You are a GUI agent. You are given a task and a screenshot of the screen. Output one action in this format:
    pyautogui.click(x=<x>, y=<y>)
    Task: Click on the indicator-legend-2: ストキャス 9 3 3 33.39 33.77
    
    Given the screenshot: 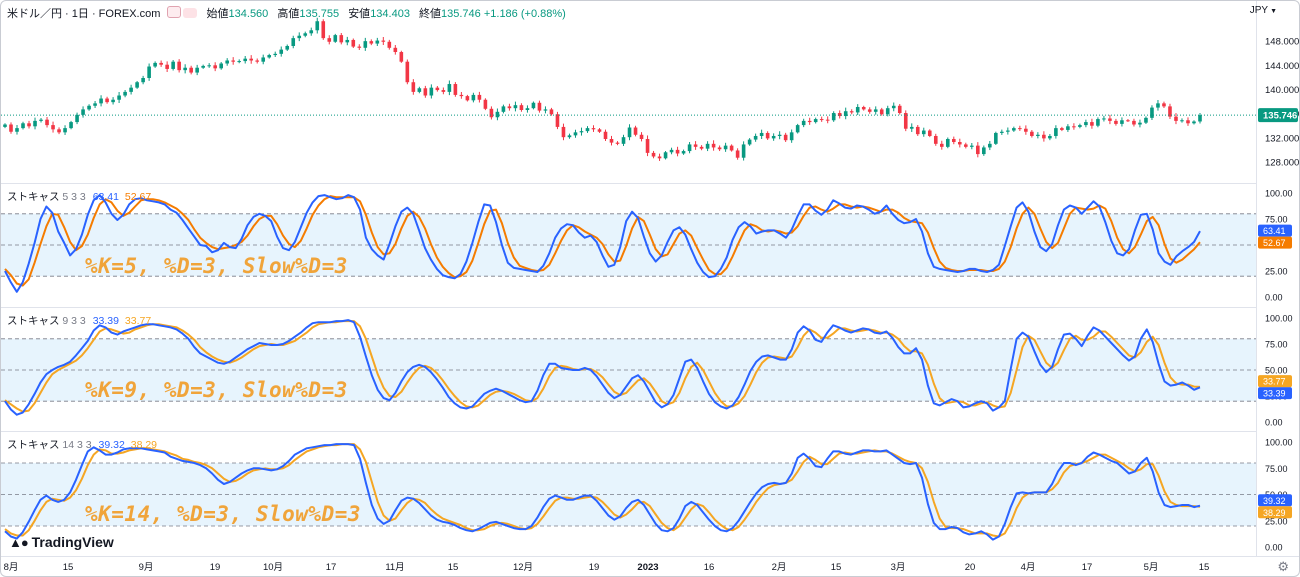 What is the action you would take?
    pyautogui.click(x=79, y=320)
    